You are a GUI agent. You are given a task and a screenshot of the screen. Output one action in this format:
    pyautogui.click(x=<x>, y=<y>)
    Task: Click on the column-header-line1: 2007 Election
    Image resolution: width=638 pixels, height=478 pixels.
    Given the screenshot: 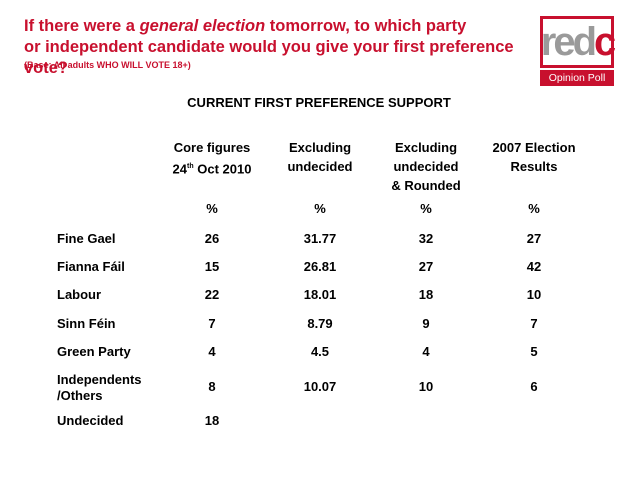 What is the action you would take?
    pyautogui.click(x=534, y=147)
    